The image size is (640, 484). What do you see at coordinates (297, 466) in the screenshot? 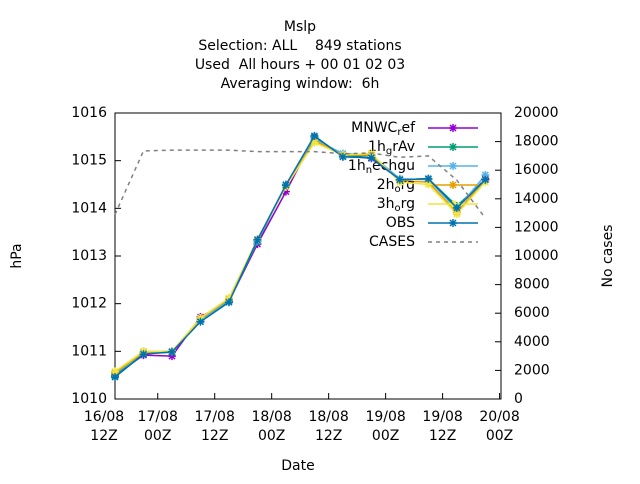
I see `x-axis-label: Date` at bounding box center [297, 466].